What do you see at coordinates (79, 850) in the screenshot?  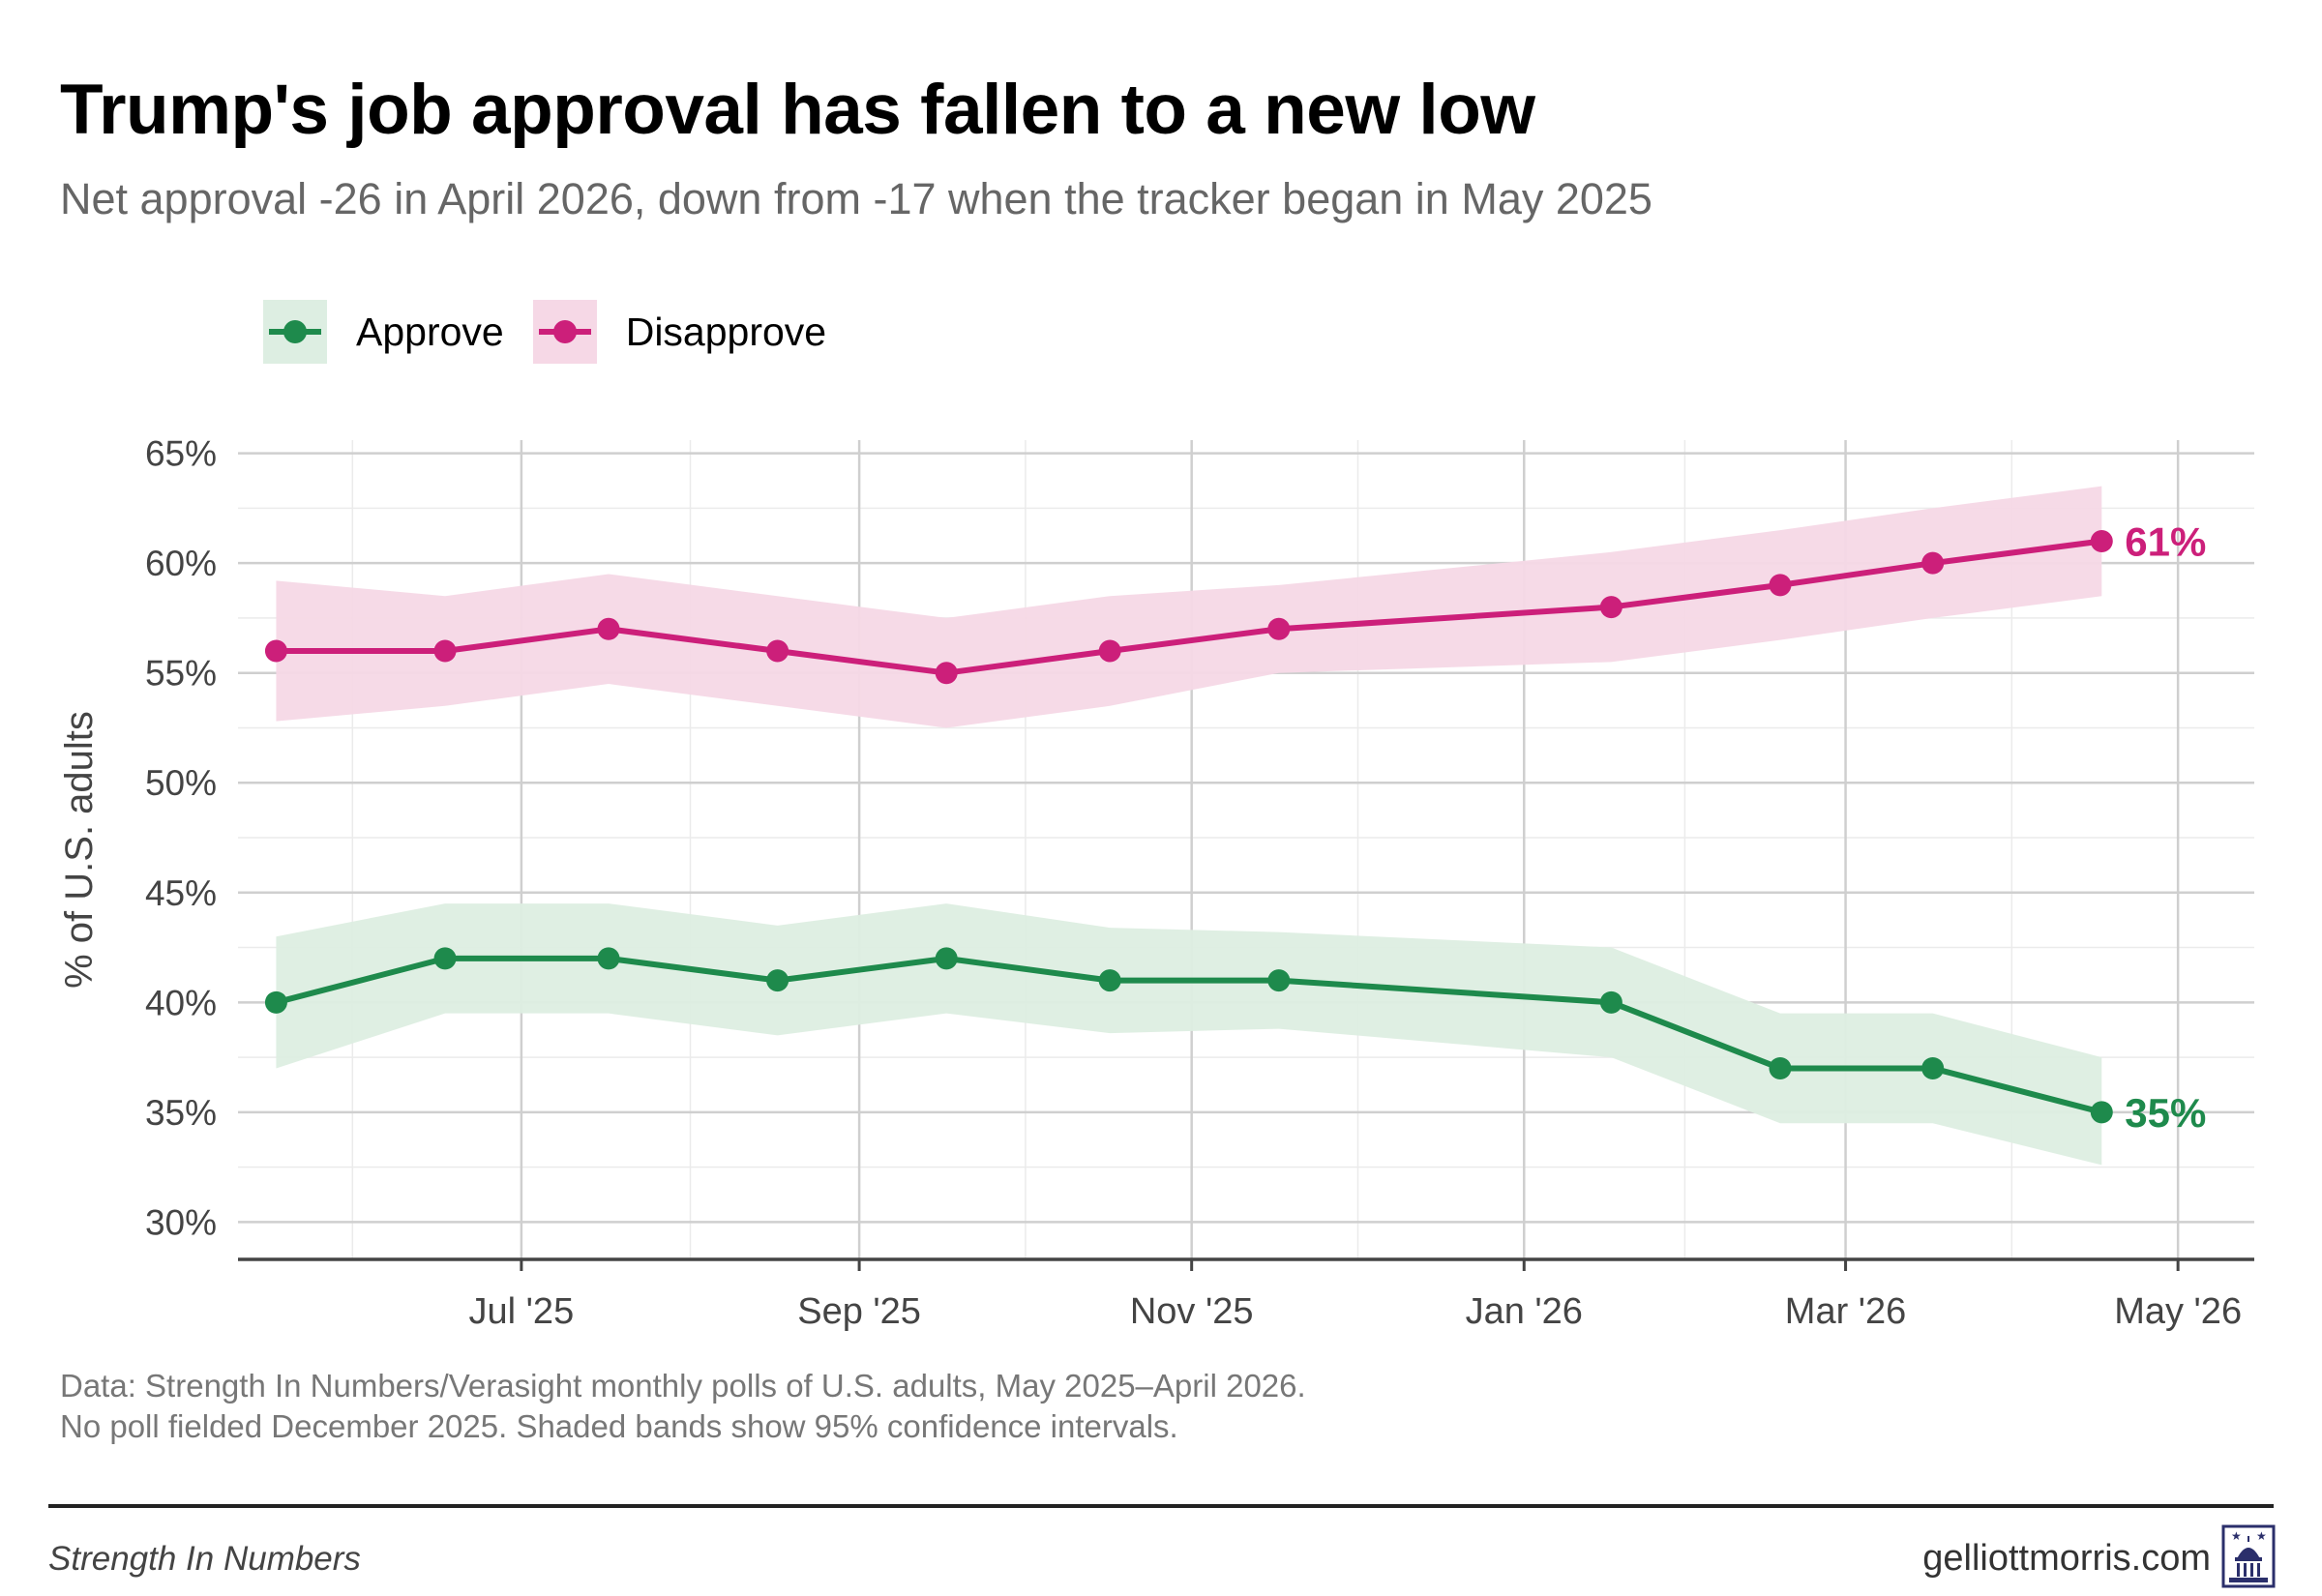 I see `y-axis-title: % of U.S. adults` at bounding box center [79, 850].